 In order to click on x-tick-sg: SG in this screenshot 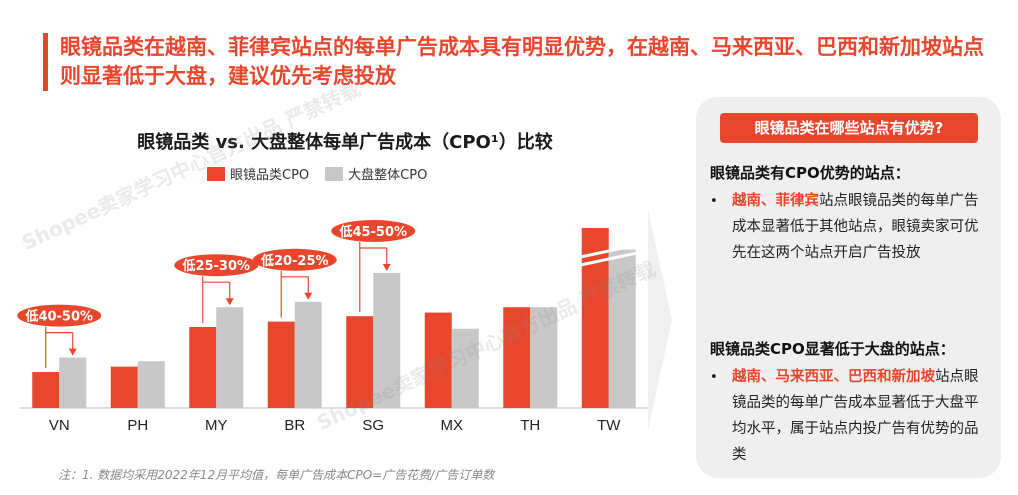, I will do `click(373, 425)`.